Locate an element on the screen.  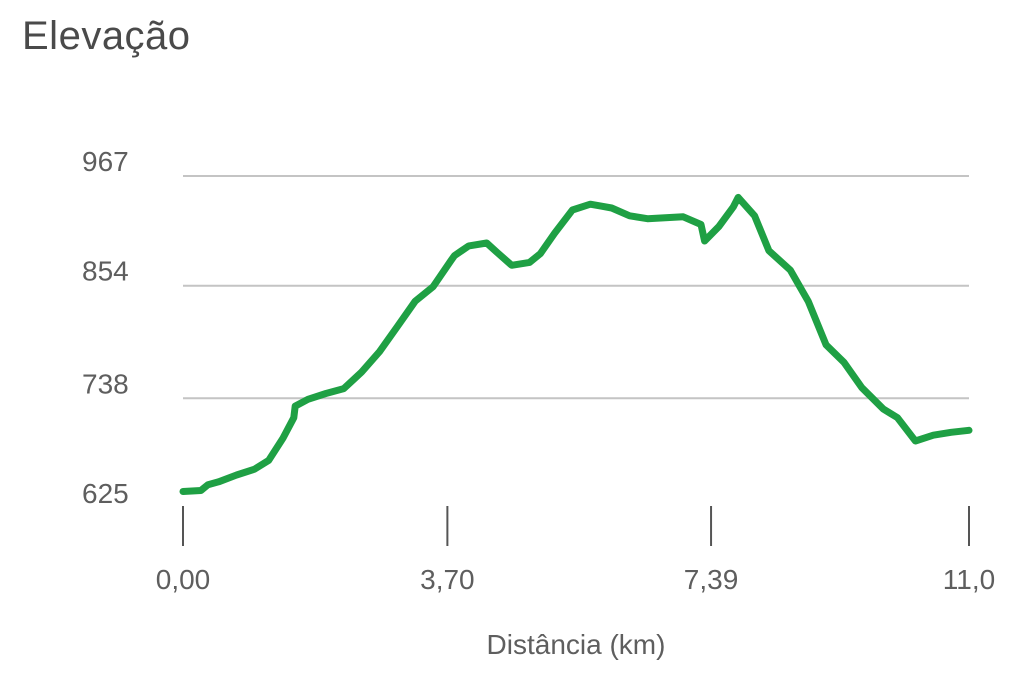
y-tick-label: 967 is located at coordinates (105, 161).